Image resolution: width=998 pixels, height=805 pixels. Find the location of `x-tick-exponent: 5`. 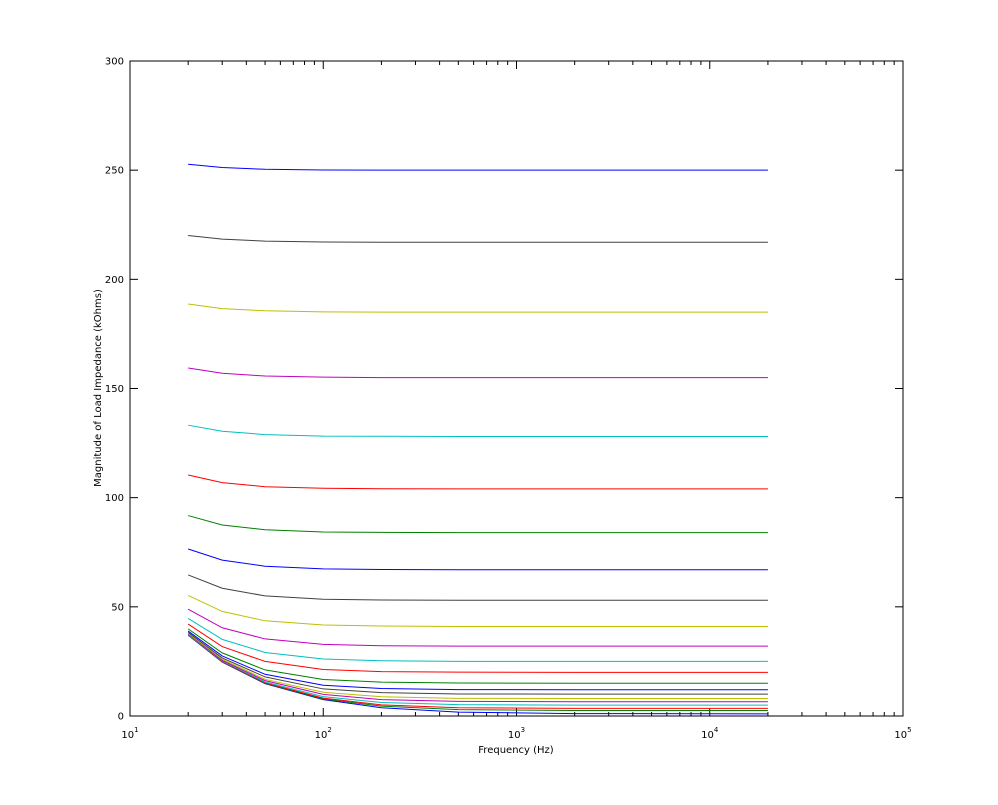

x-tick-exponent: 5 is located at coordinates (909, 730).